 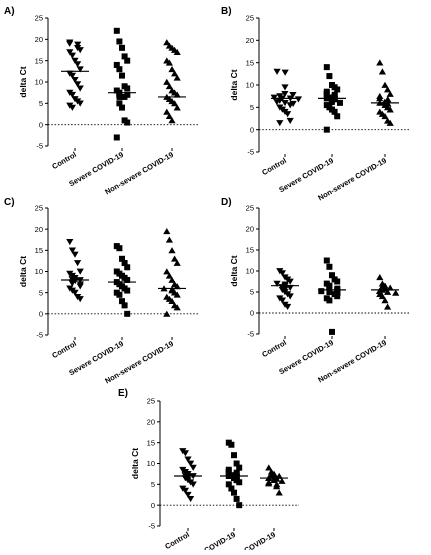 I want to click on panel-label: E), so click(x=123, y=393).